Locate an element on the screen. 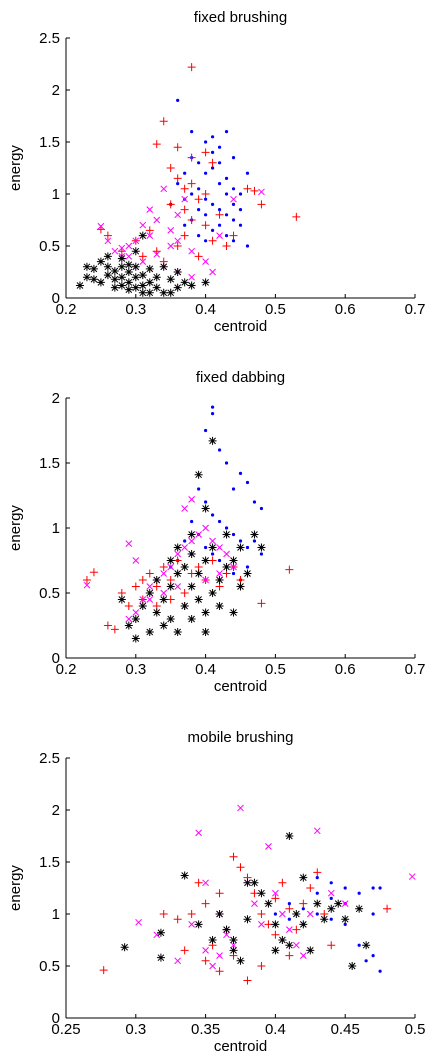 This screenshot has height=1061, width=432. series-dot is located at coordinates (327, 924).